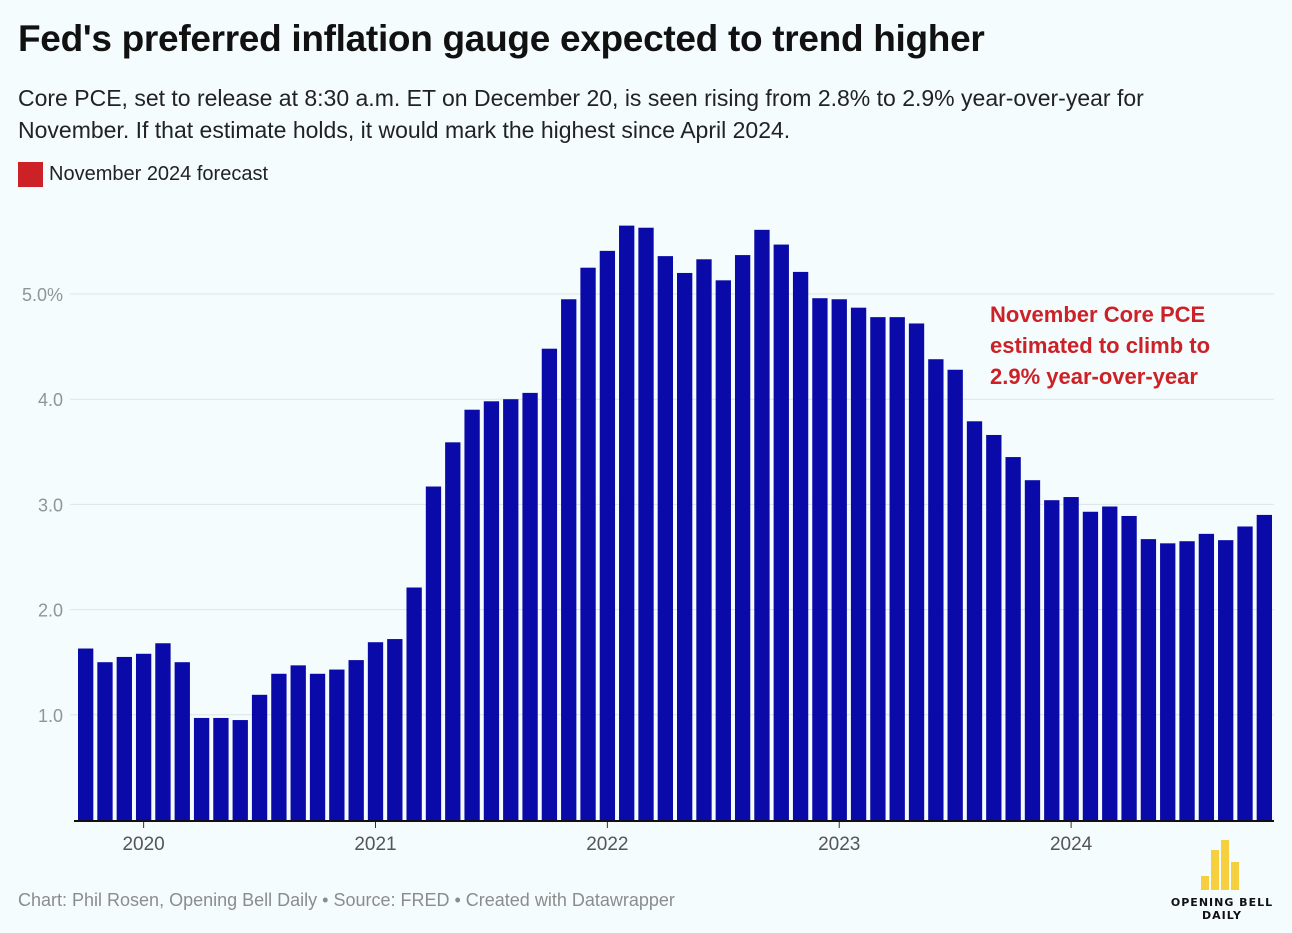 This screenshot has width=1292, height=933. I want to click on annotation-line: November Core PCE, so click(1097, 314).